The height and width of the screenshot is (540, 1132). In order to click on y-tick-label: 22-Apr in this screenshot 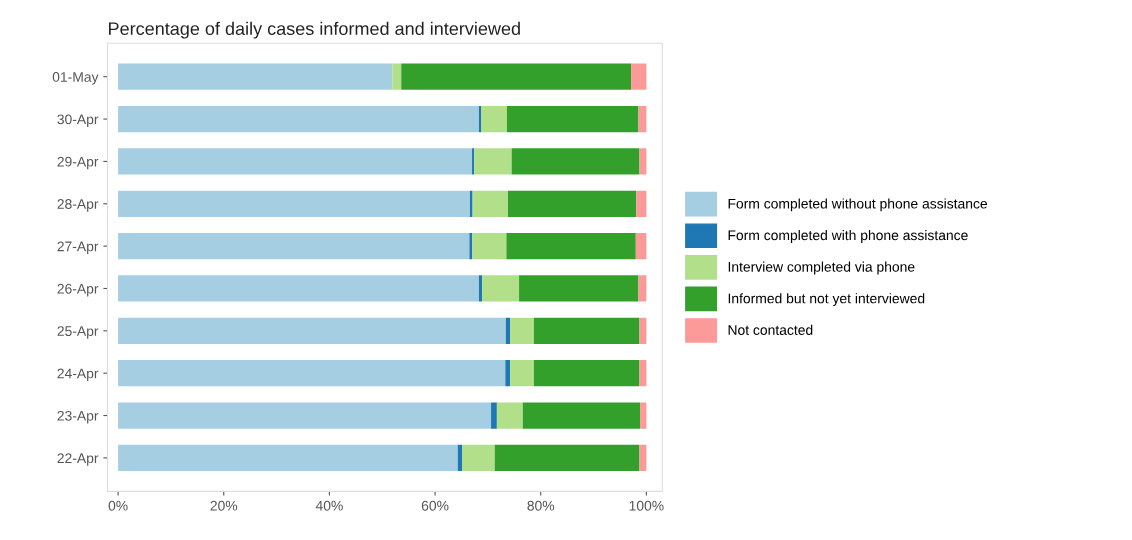, I will do `click(78, 459)`.